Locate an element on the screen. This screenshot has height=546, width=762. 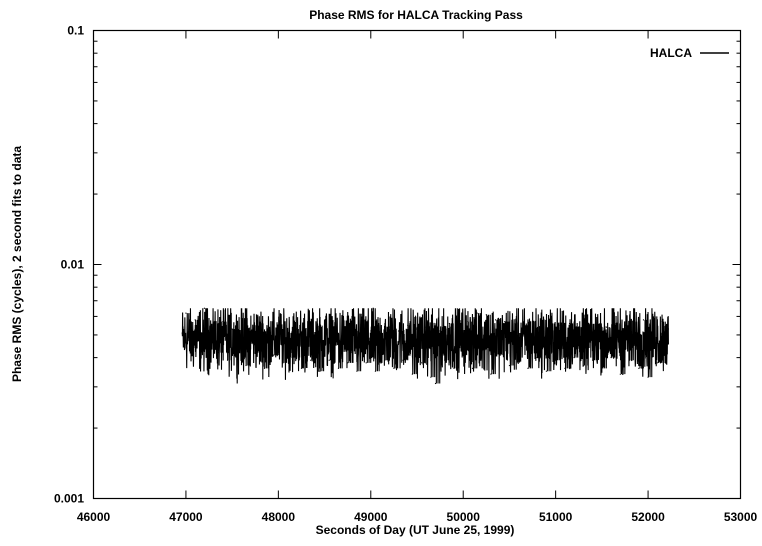
legend: HALCA is located at coordinates (689, 53).